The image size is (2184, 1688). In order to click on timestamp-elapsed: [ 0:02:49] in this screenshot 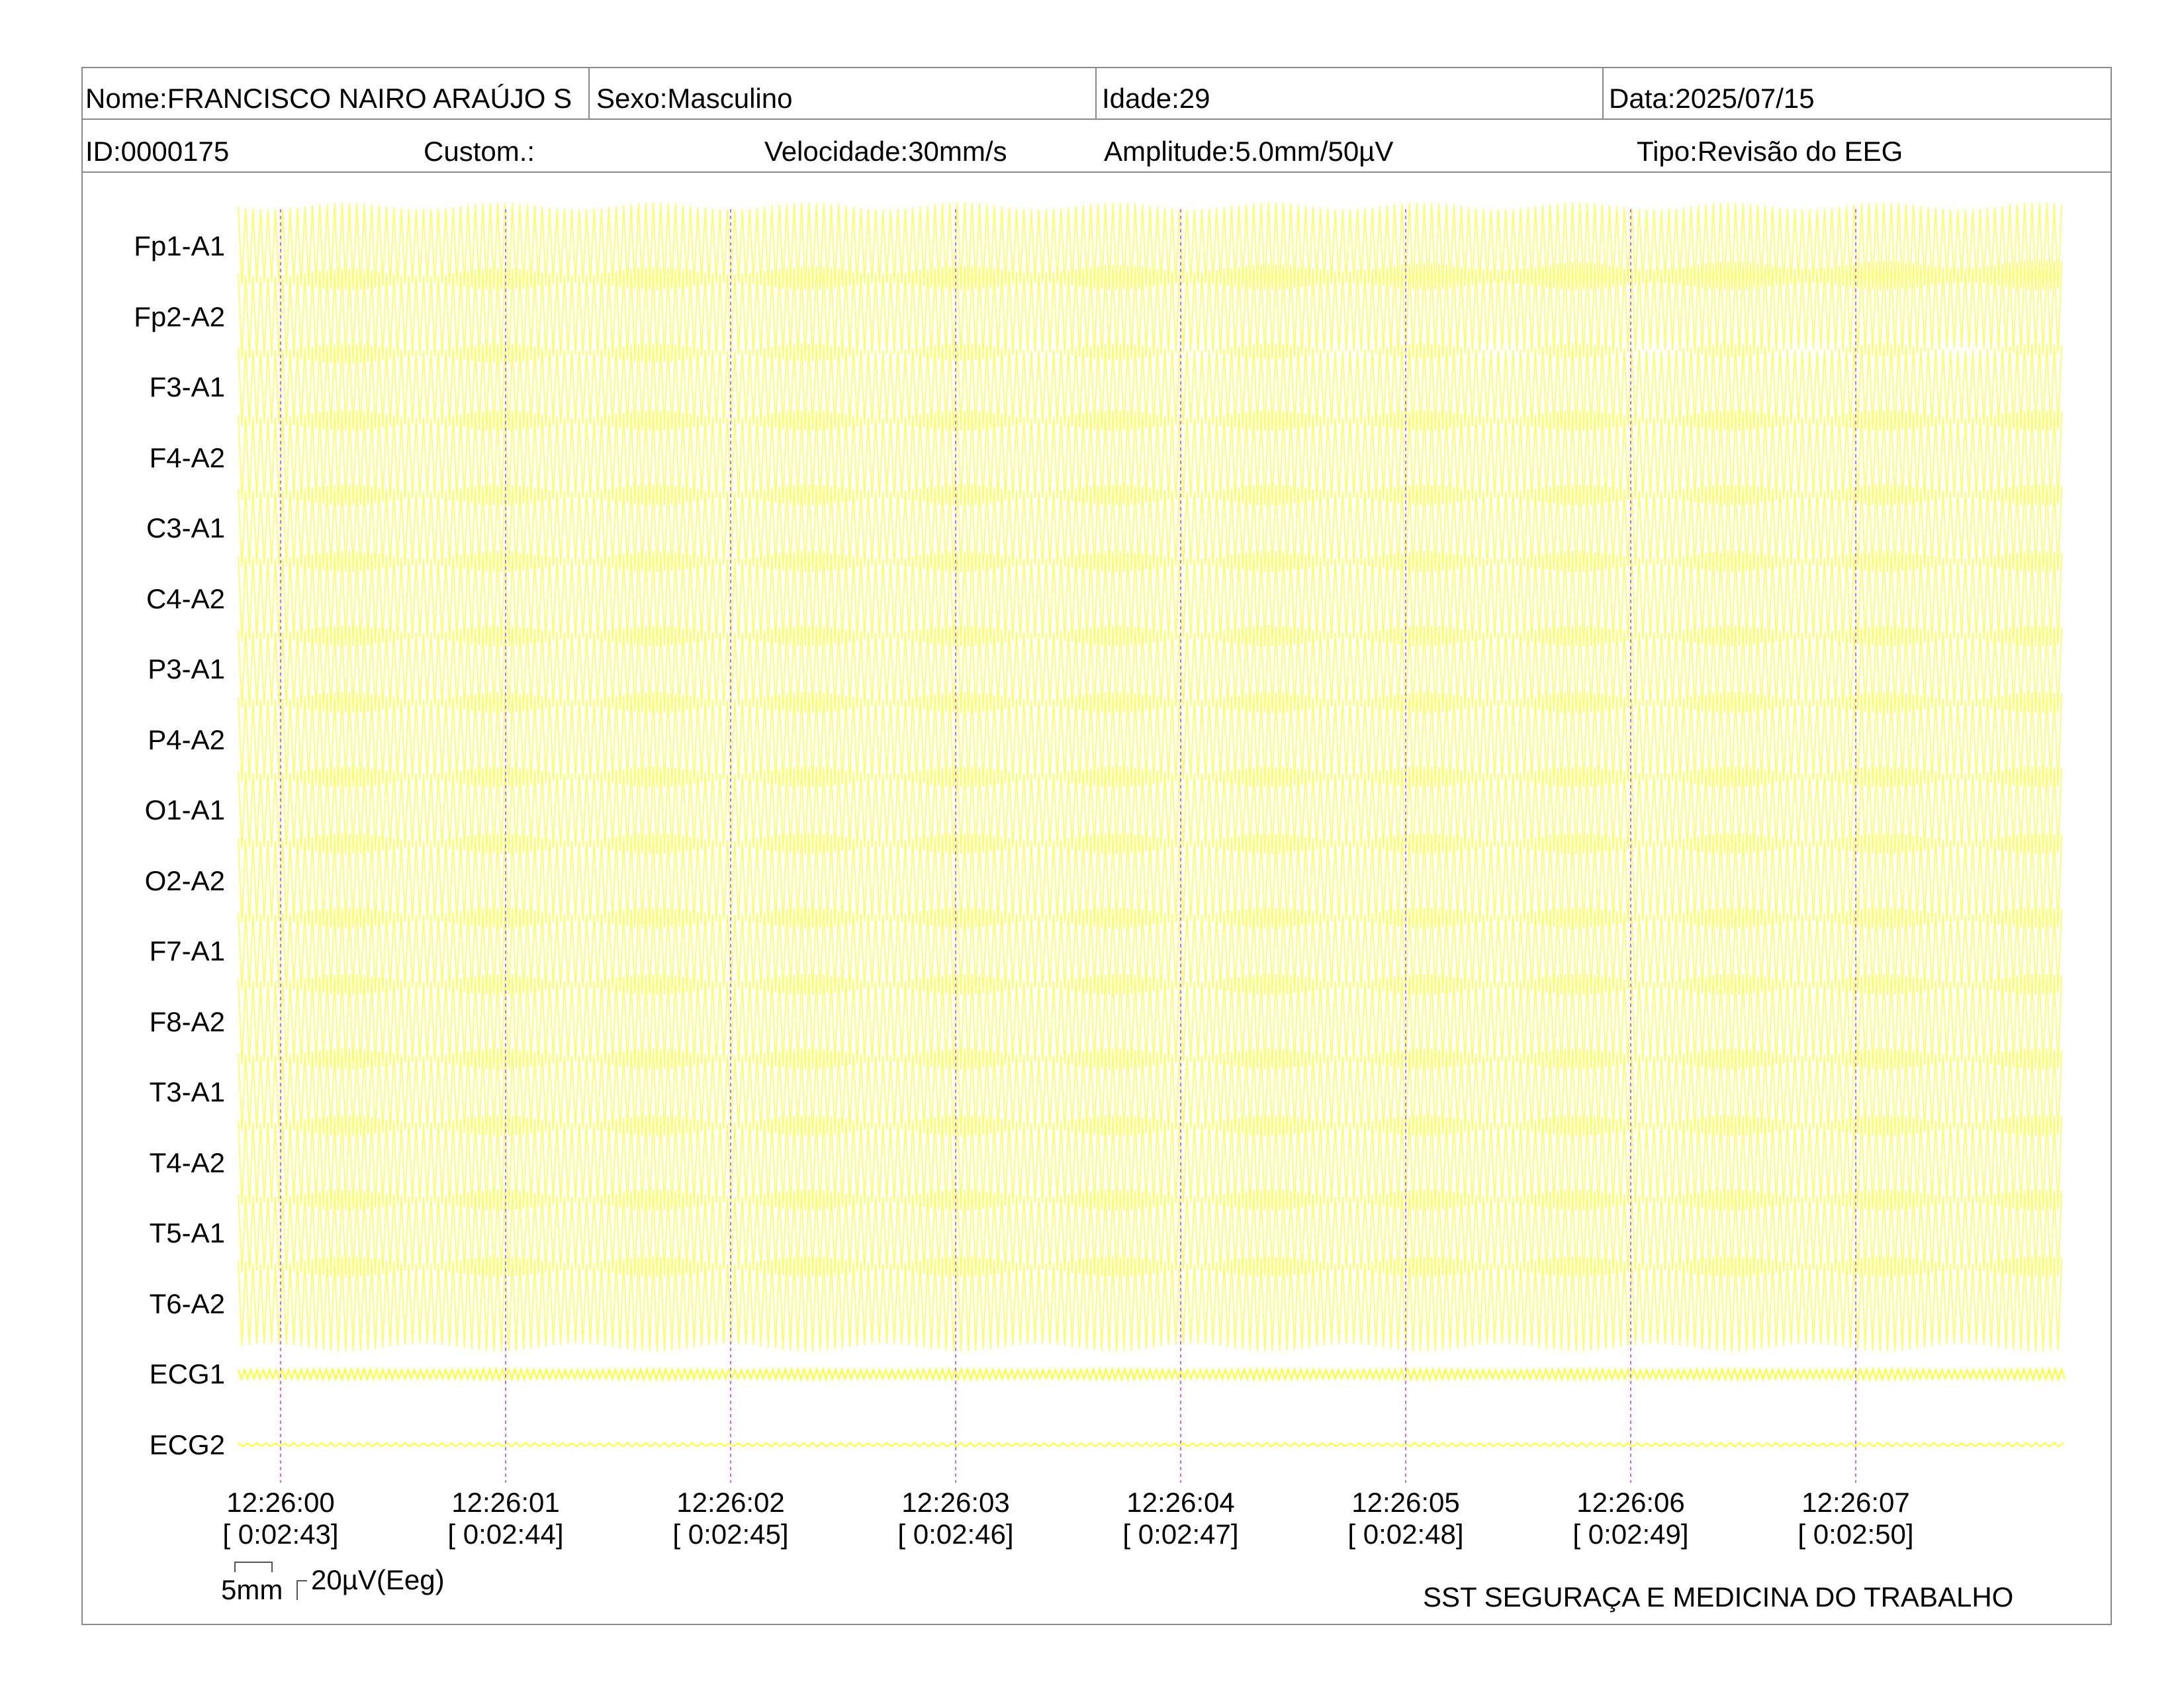, I will do `click(1630, 1534)`.